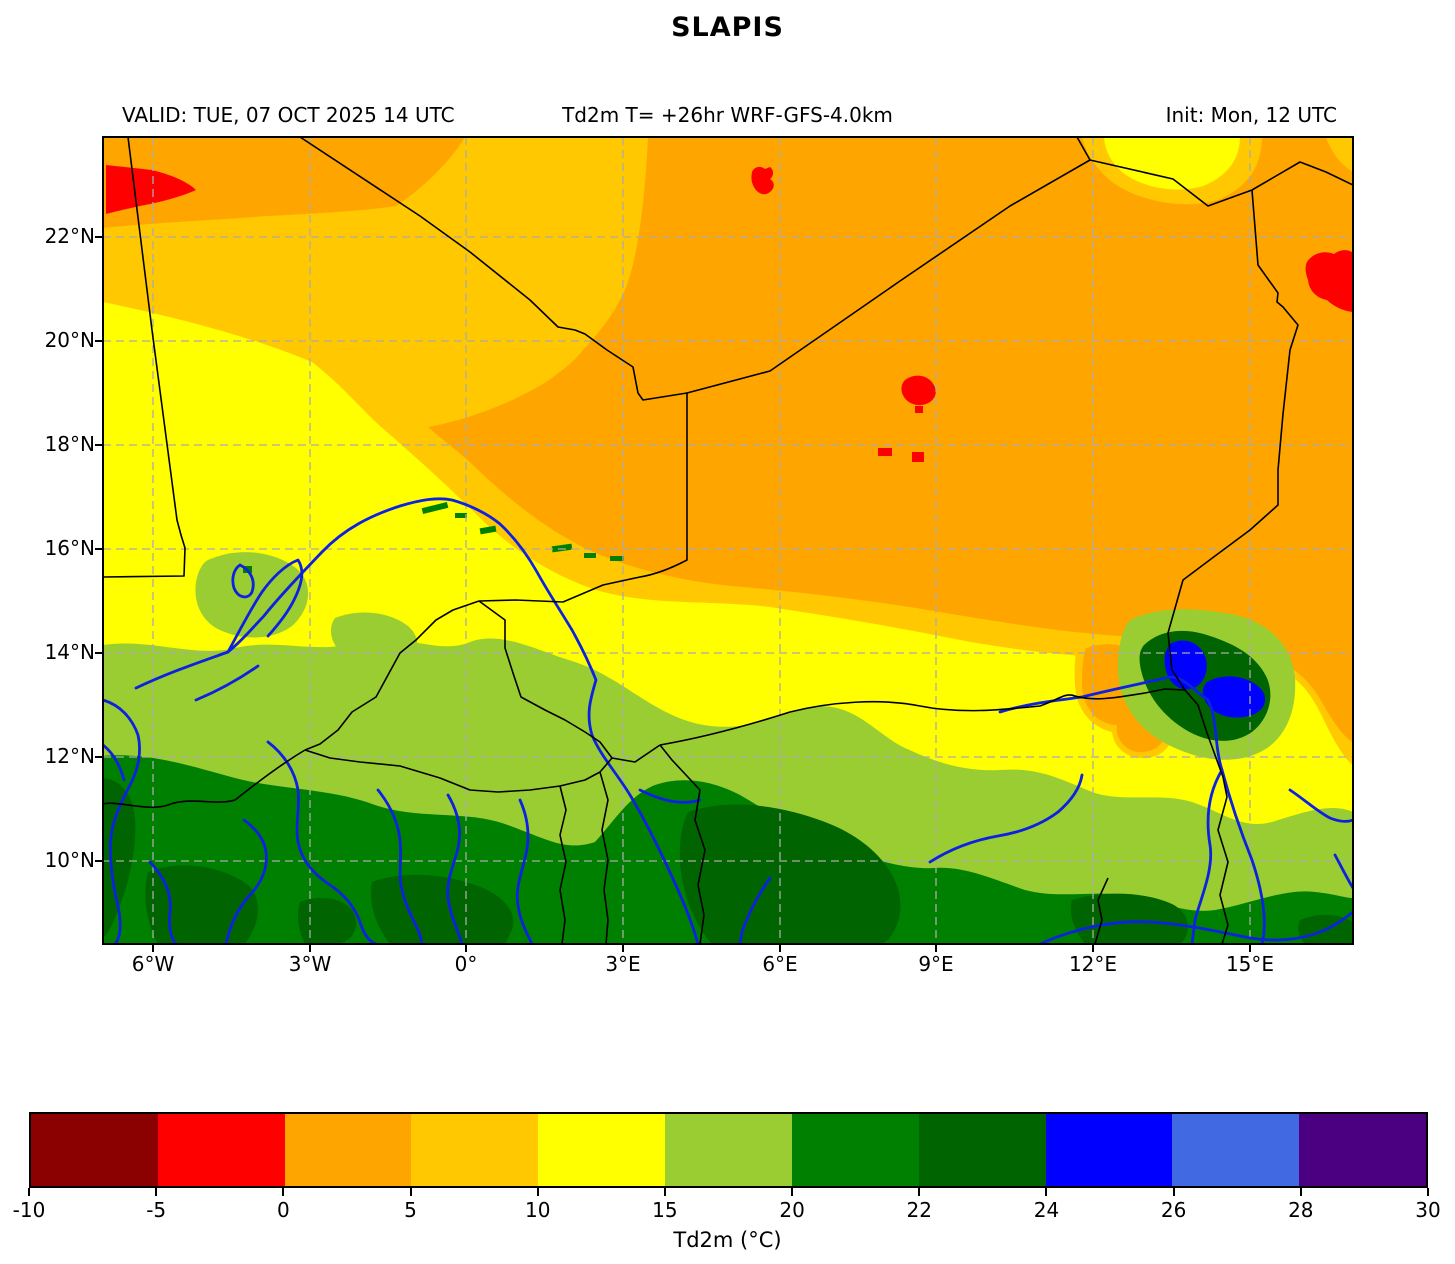 This screenshot has width=1455, height=1264. I want to click on east-stream2, so click(1343, 871).